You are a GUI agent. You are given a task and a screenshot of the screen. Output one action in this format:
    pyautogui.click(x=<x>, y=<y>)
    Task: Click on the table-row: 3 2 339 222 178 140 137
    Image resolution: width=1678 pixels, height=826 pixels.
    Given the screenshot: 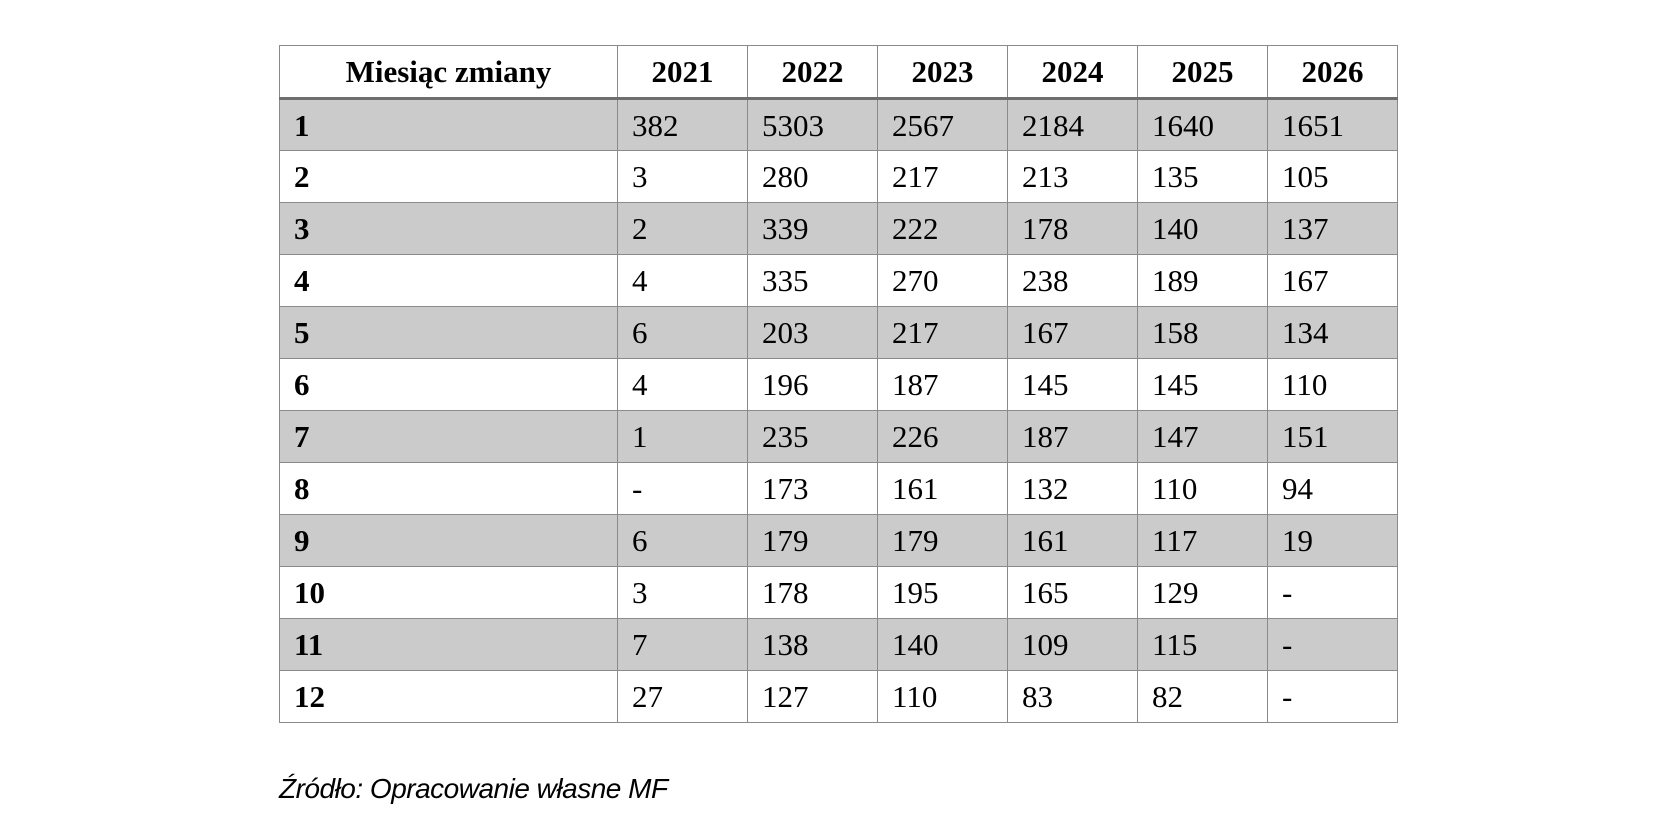 What is the action you would take?
    pyautogui.click(x=838, y=228)
    